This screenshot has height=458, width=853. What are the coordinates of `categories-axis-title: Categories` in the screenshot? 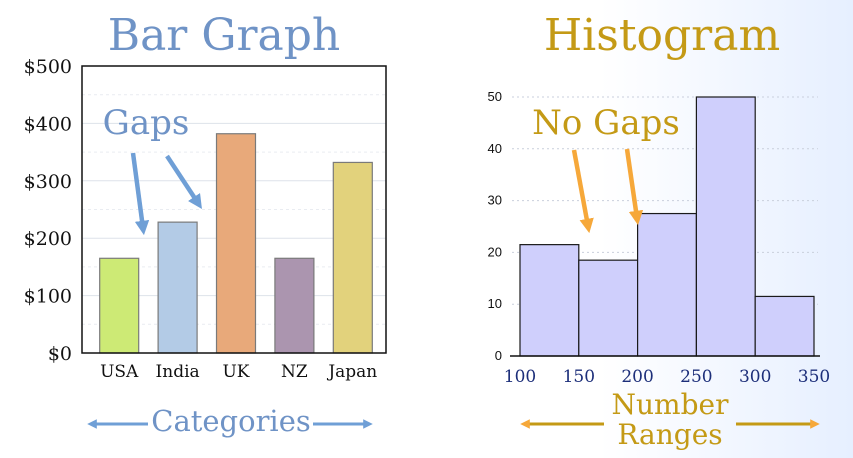 It's located at (231, 421).